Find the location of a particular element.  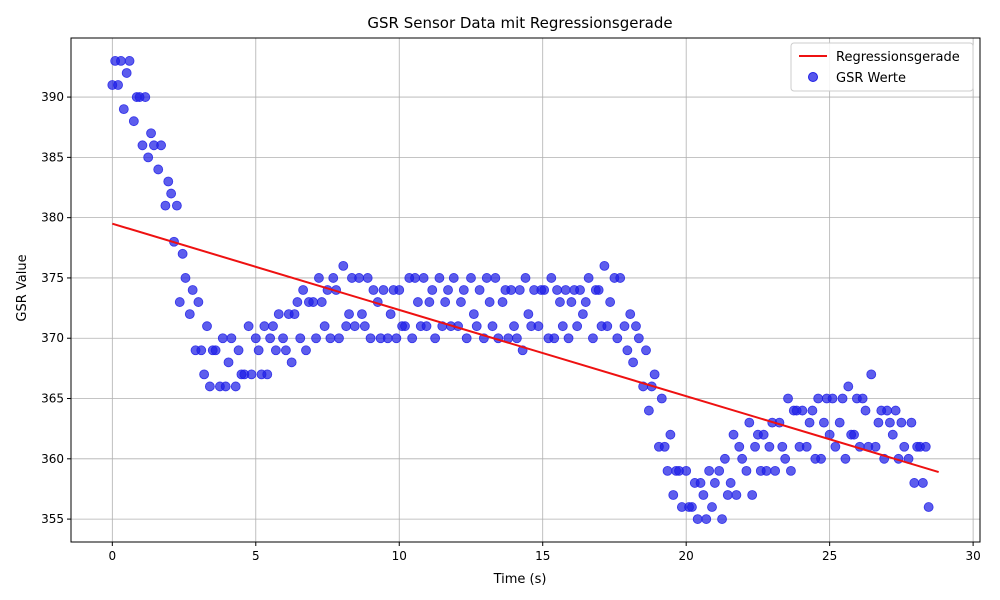

x-tick-label: 15 is located at coordinates (542, 556).